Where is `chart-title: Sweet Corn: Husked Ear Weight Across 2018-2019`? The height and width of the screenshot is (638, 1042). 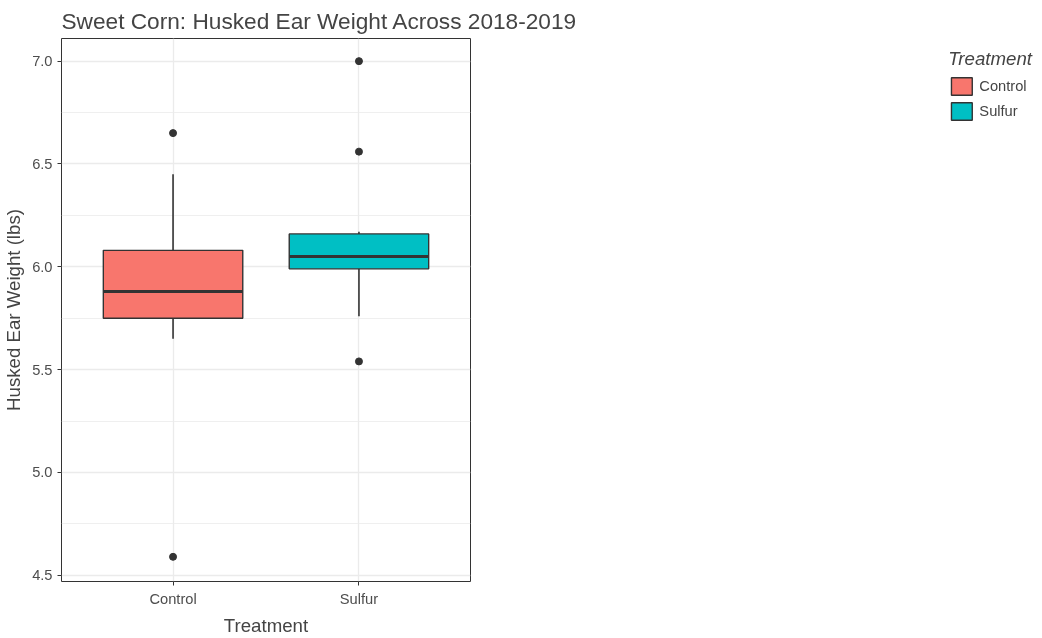
chart-title: Sweet Corn: Husked Ear Weight Across 2018-2019 is located at coordinates (319, 20).